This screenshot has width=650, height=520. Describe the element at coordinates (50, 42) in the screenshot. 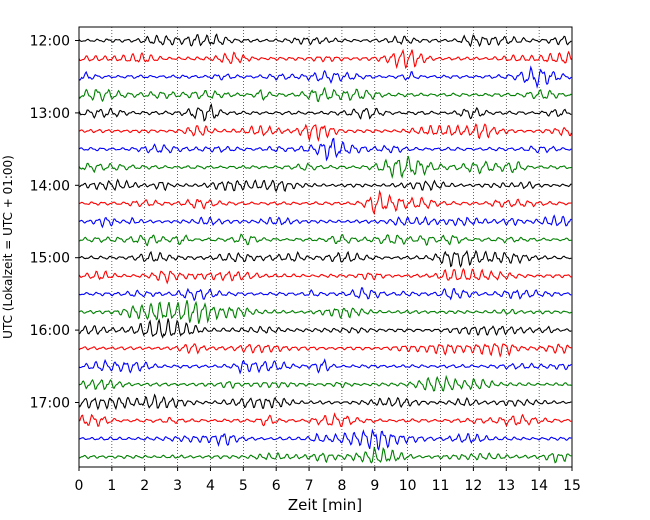

I see `y-tick-label: 12:00` at that location.